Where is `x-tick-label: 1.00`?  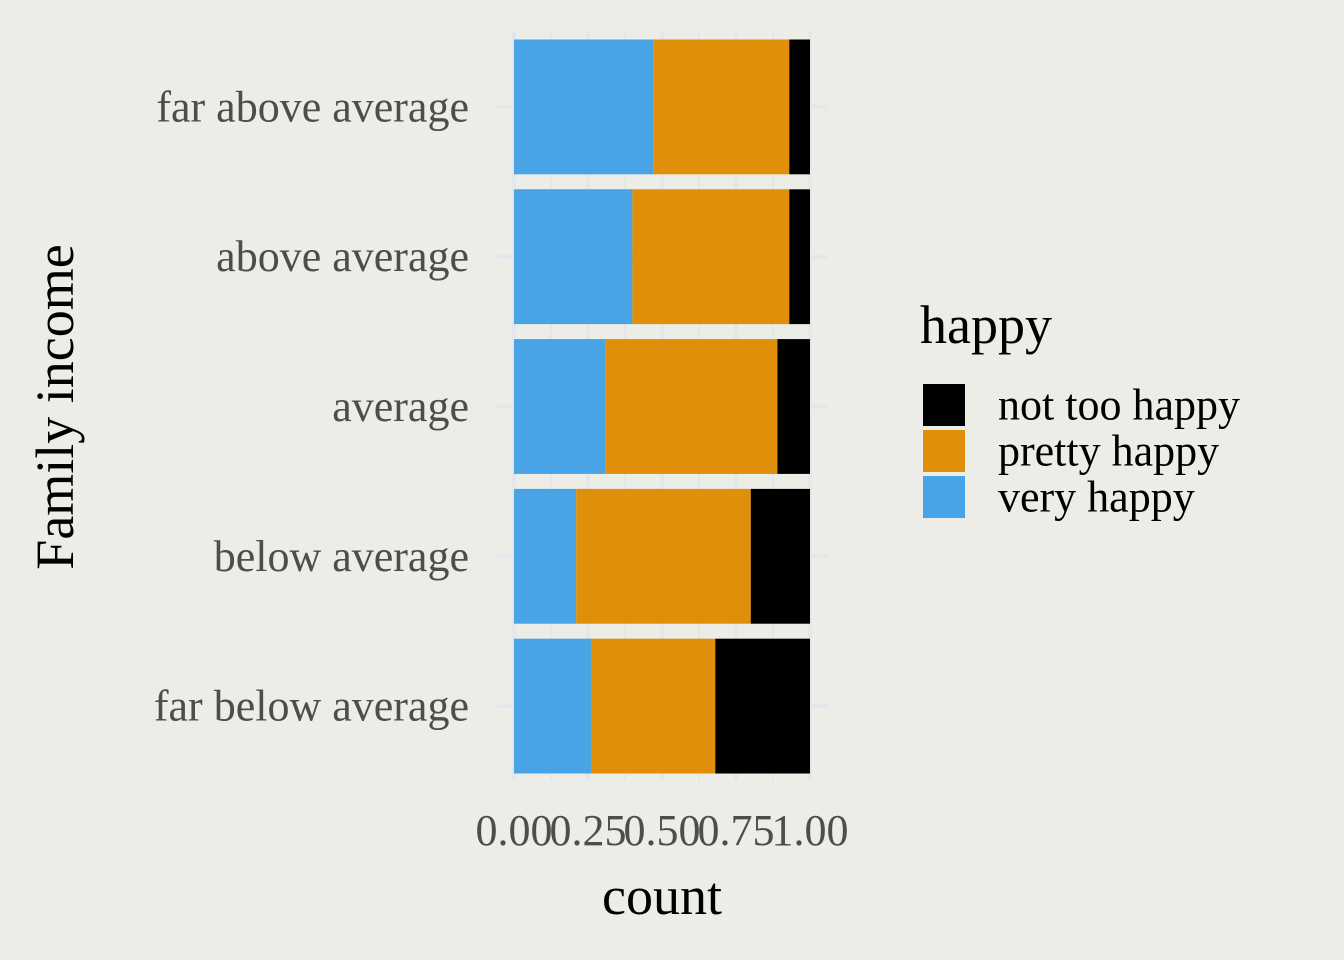
x-tick-label: 1.00 is located at coordinates (810, 830).